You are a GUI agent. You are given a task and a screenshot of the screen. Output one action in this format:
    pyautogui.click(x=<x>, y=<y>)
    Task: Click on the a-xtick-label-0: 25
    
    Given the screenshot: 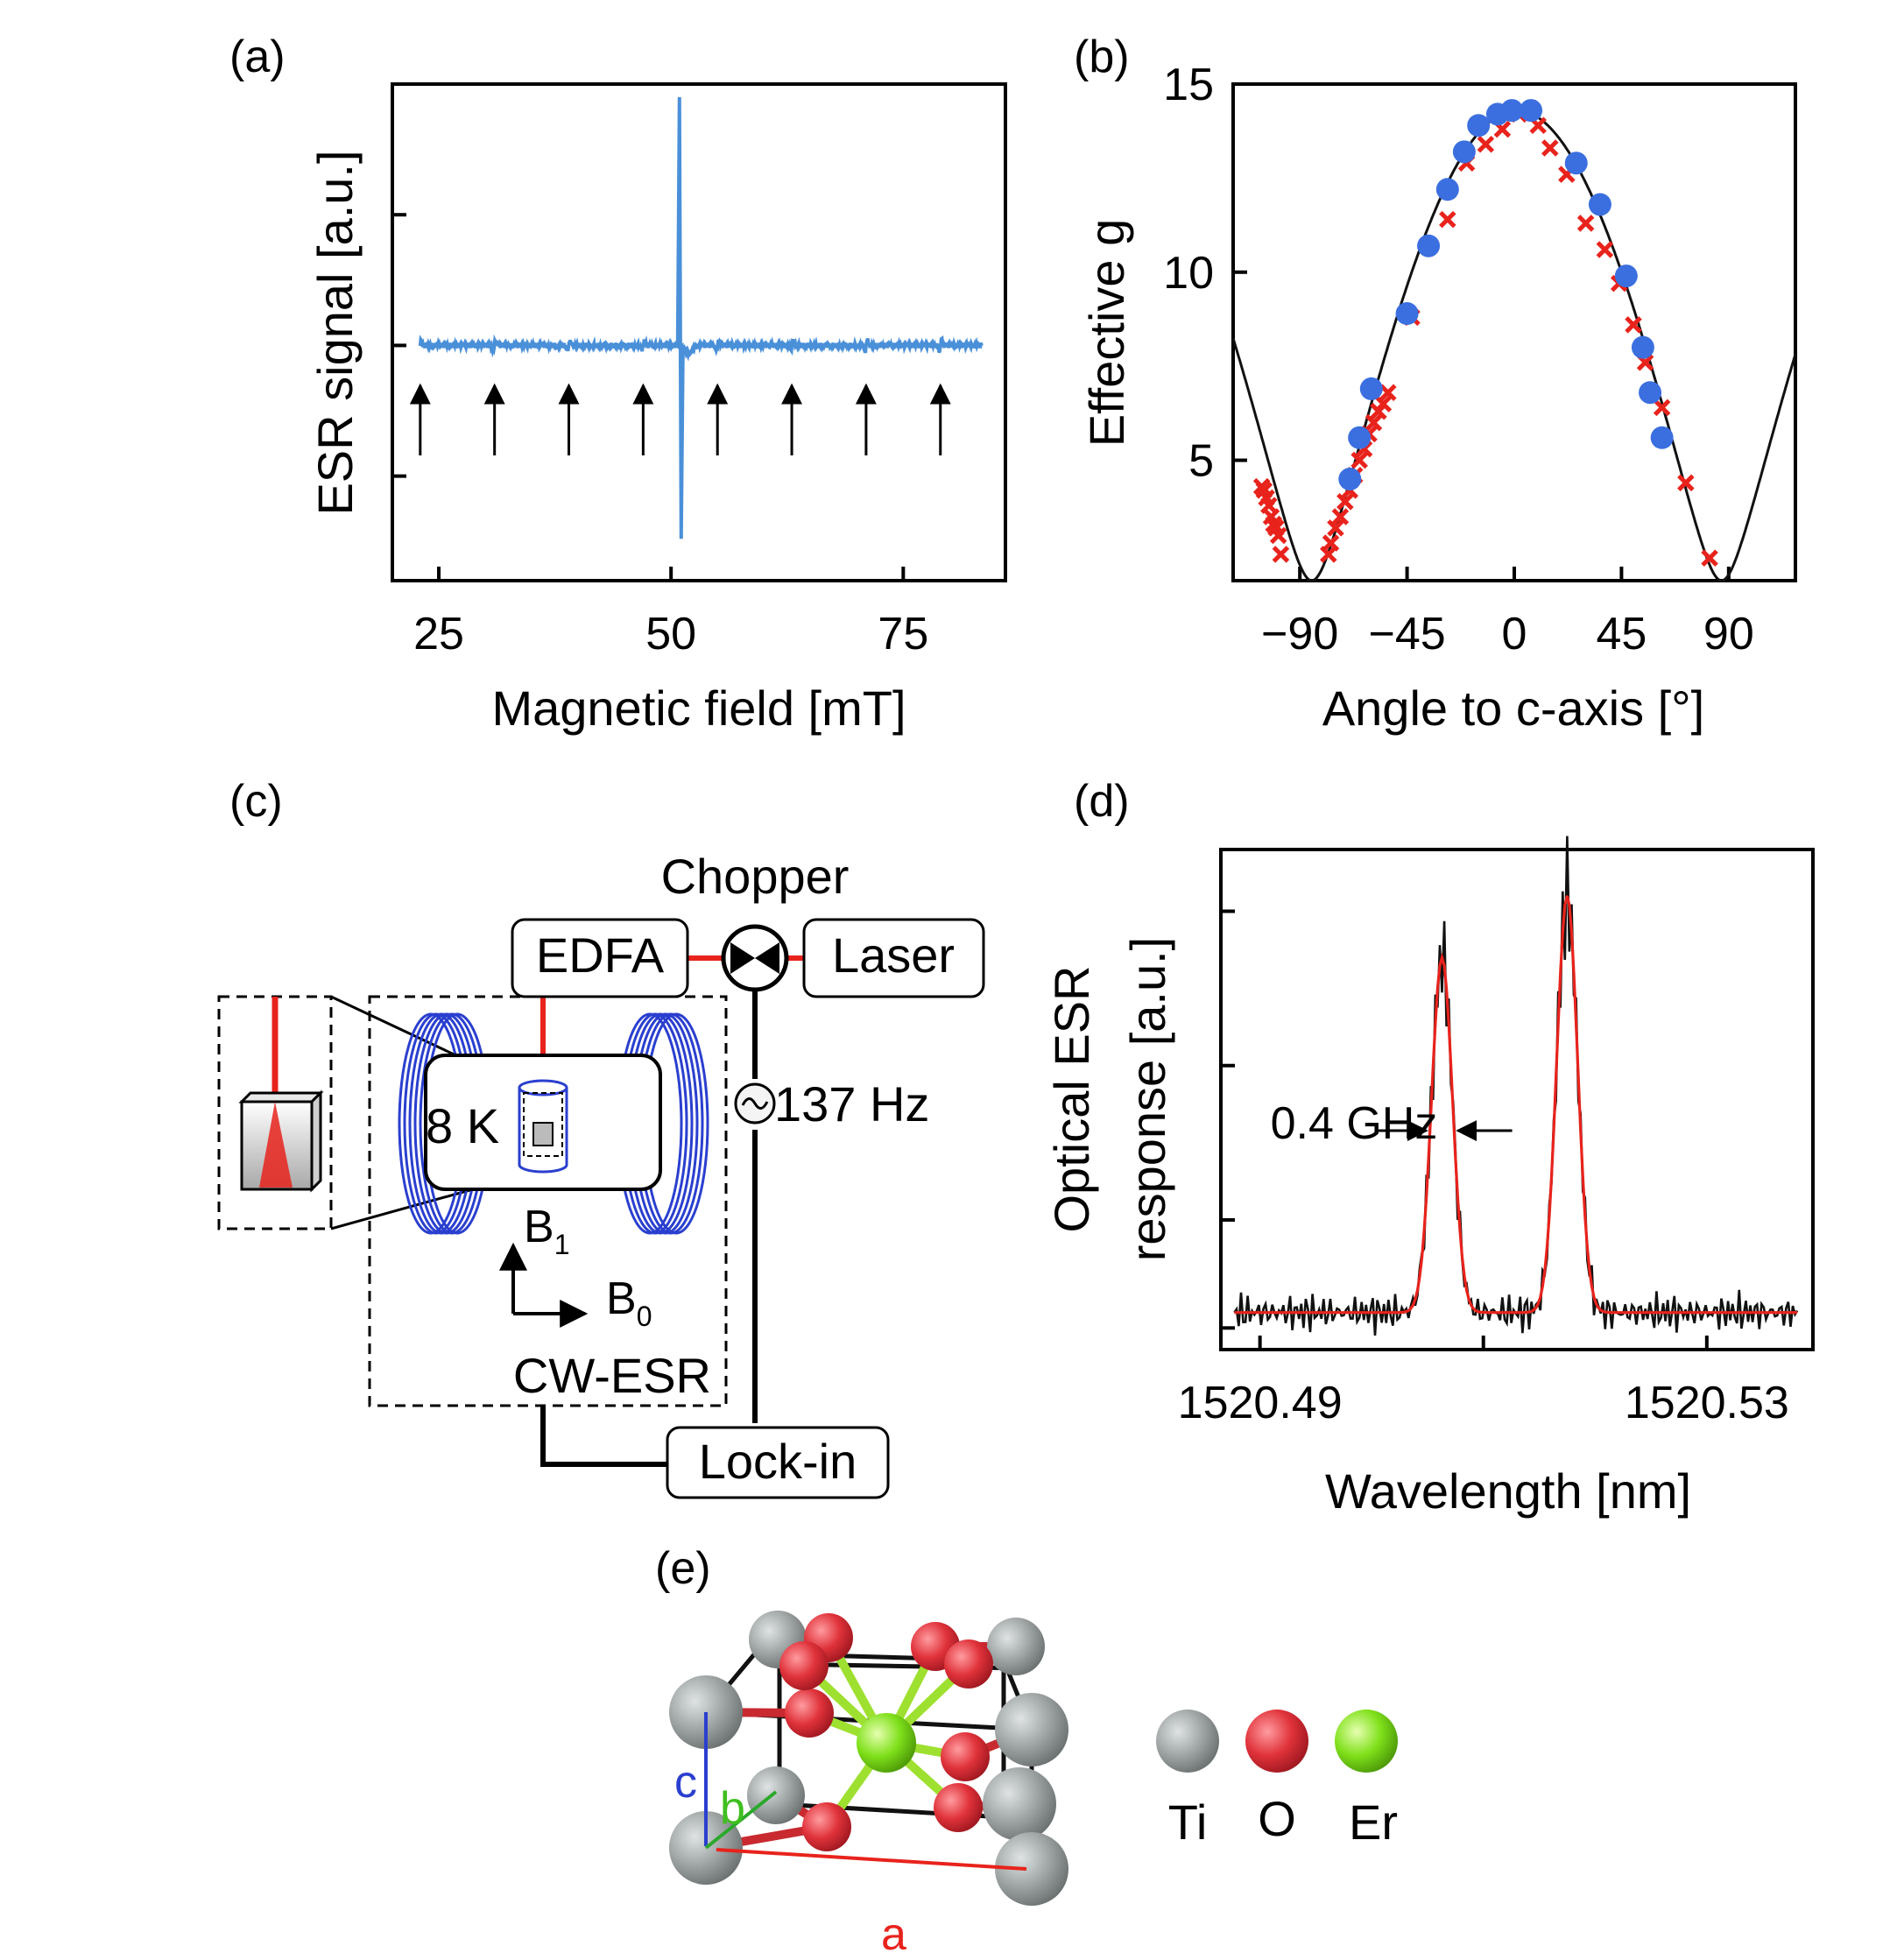 What is the action you would take?
    pyautogui.click(x=438, y=634)
    